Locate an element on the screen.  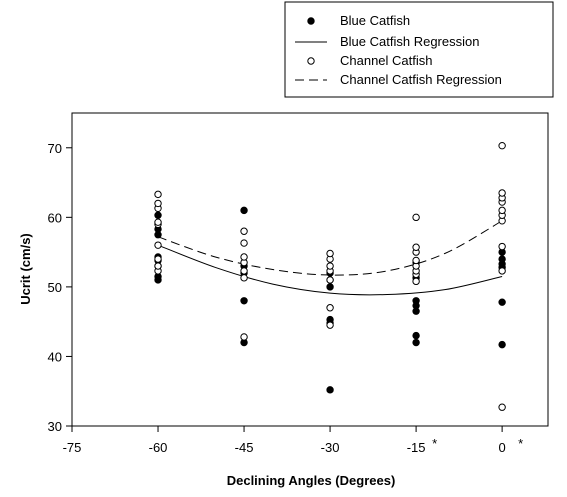
annotations: * * is located at coordinates (477, 443).